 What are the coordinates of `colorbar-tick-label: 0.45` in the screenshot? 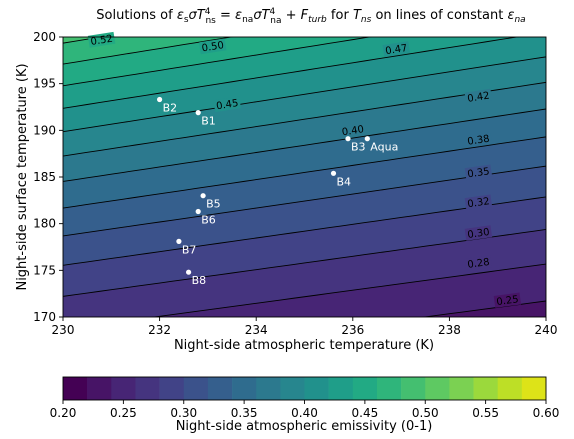 It's located at (365, 413).